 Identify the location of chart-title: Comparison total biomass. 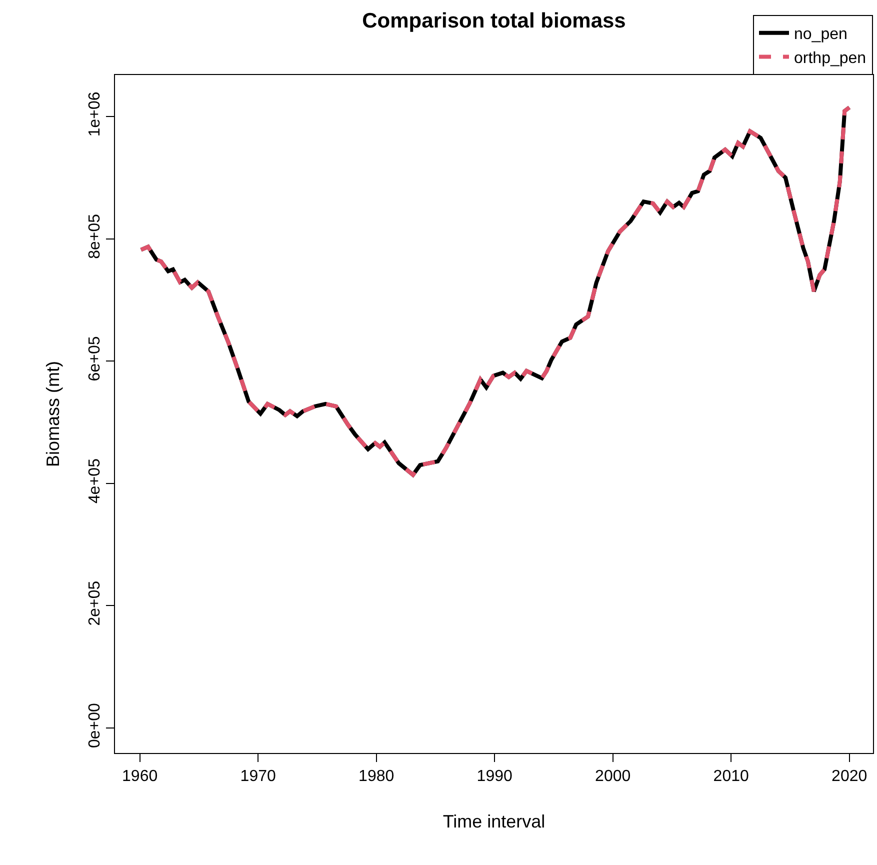
(494, 21).